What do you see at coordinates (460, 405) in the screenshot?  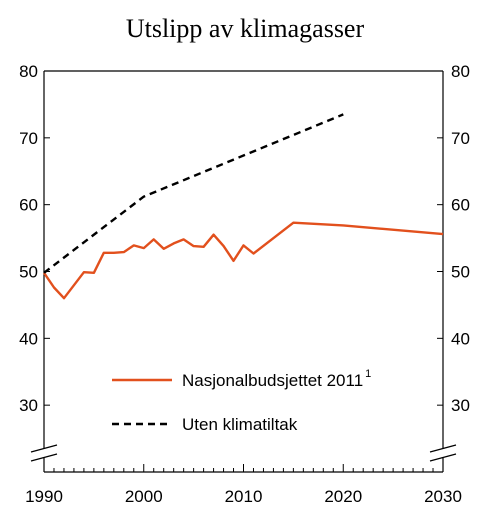 I see `y-tick-label-right: 30` at bounding box center [460, 405].